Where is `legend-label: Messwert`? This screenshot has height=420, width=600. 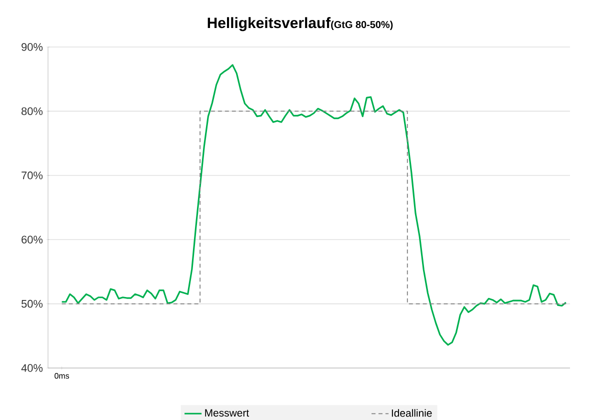 legend-label: Messwert is located at coordinates (227, 413).